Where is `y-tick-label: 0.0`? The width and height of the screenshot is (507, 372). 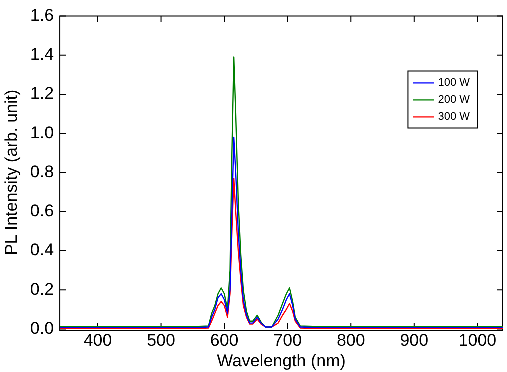 y-tick-label: 0.0 is located at coordinates (42, 328).